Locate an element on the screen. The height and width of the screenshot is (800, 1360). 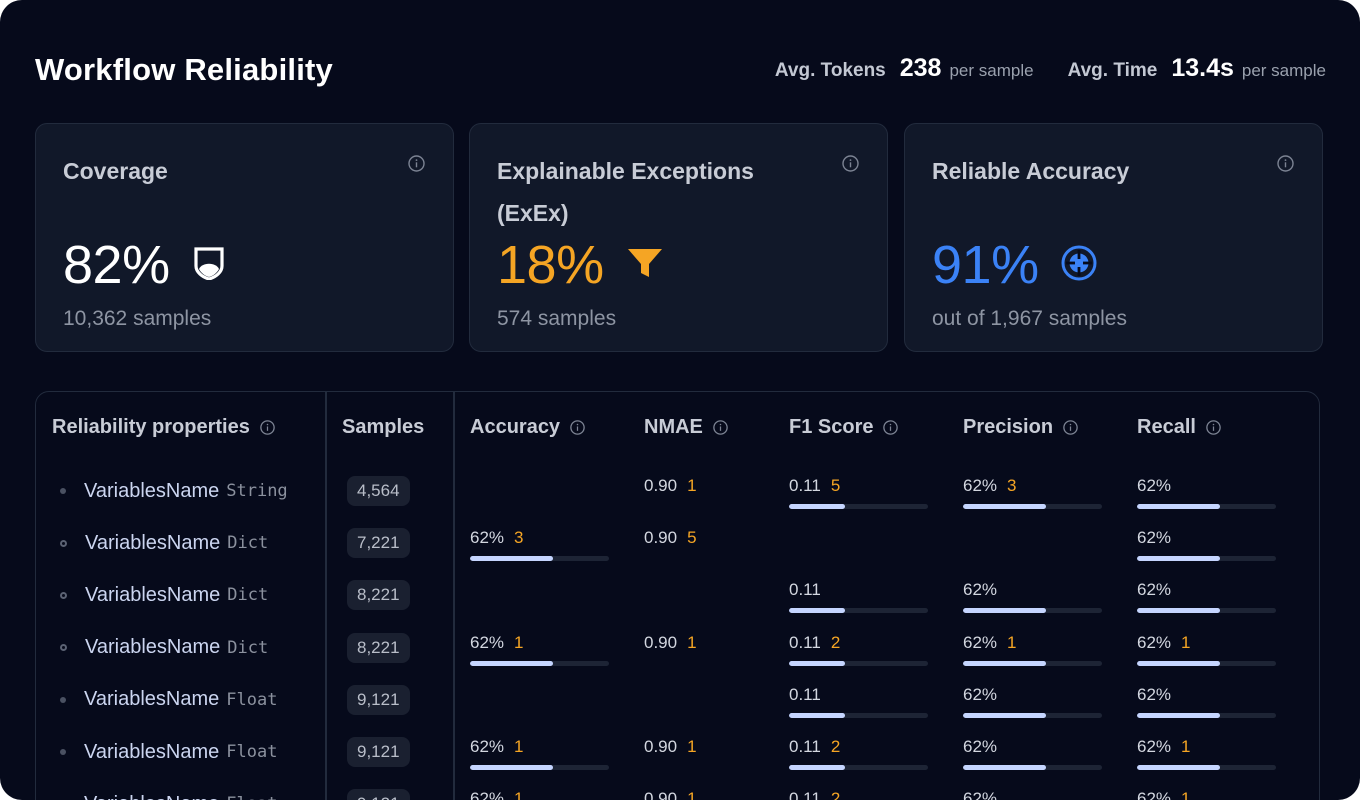
f1-progress-bar is located at coordinates (858, 767).